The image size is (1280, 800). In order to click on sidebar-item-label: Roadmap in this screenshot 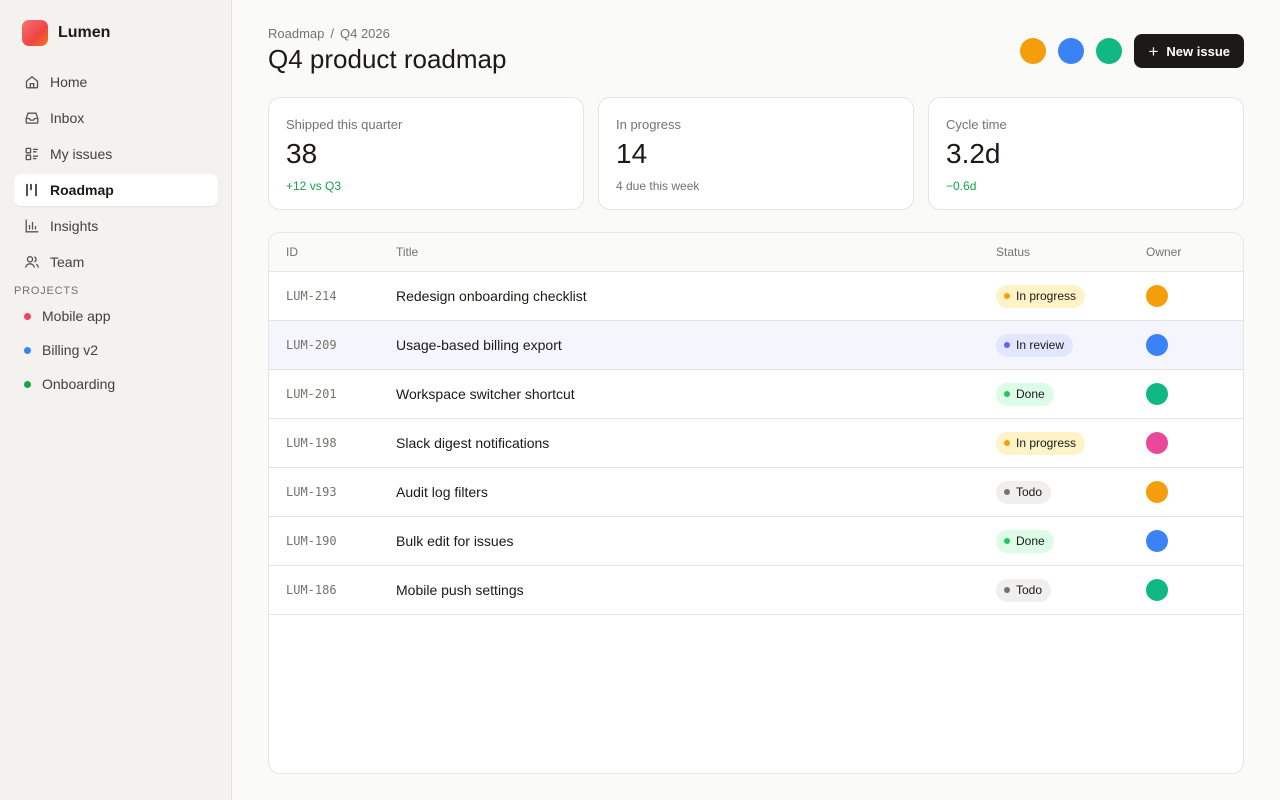, I will do `click(82, 190)`.